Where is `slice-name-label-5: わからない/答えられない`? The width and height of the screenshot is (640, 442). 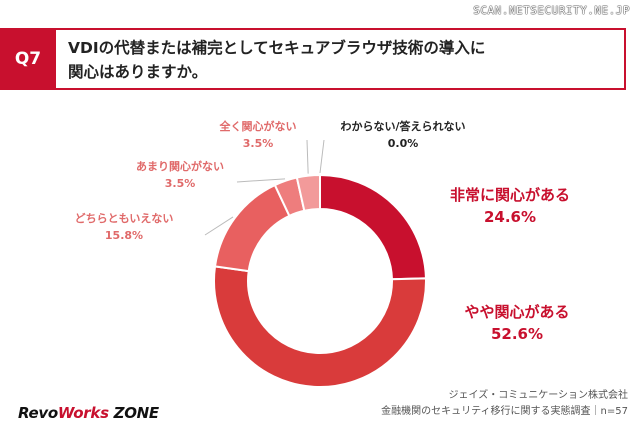
slice-name-label-5: わからない/答えられない is located at coordinates (402, 126).